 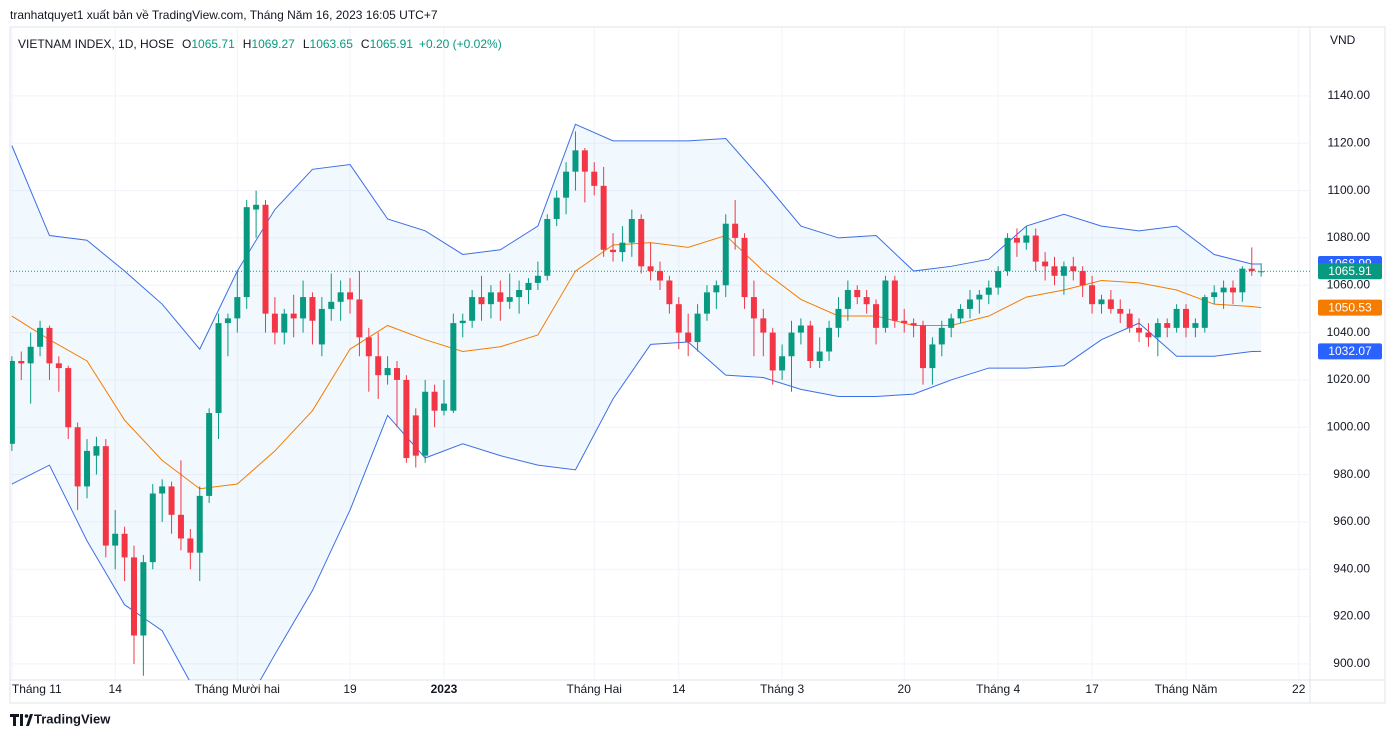 I want to click on x-tick-label: 22, so click(x=1299, y=689).